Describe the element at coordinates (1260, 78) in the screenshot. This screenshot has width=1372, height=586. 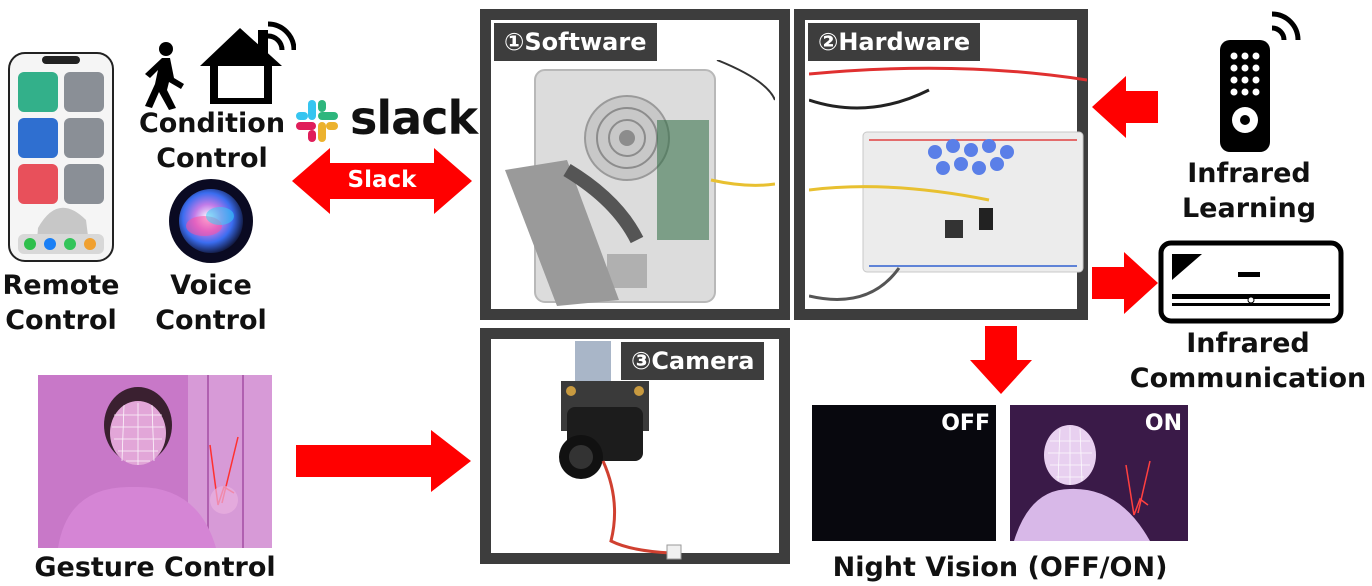
I see `ir-remote-icon` at that location.